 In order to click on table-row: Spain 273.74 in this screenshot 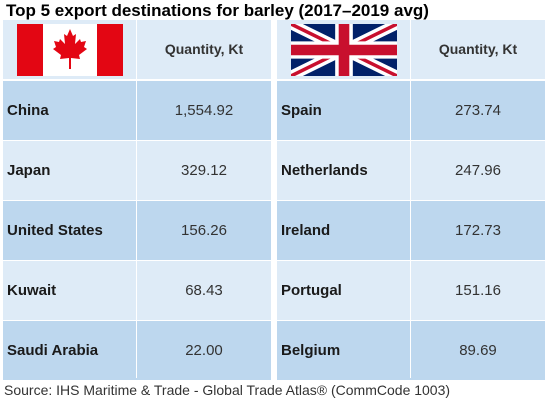, I will do `click(411, 110)`.